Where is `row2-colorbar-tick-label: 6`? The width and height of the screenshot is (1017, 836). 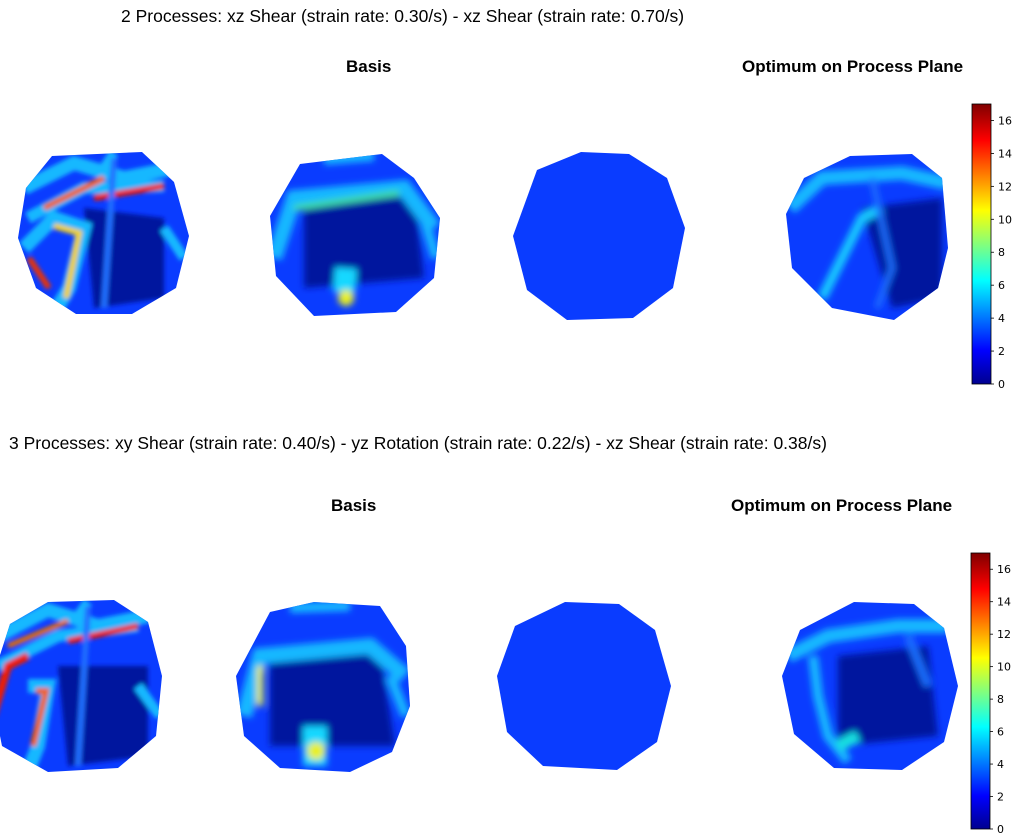
row2-colorbar-tick-label: 6 is located at coordinates (1000, 732).